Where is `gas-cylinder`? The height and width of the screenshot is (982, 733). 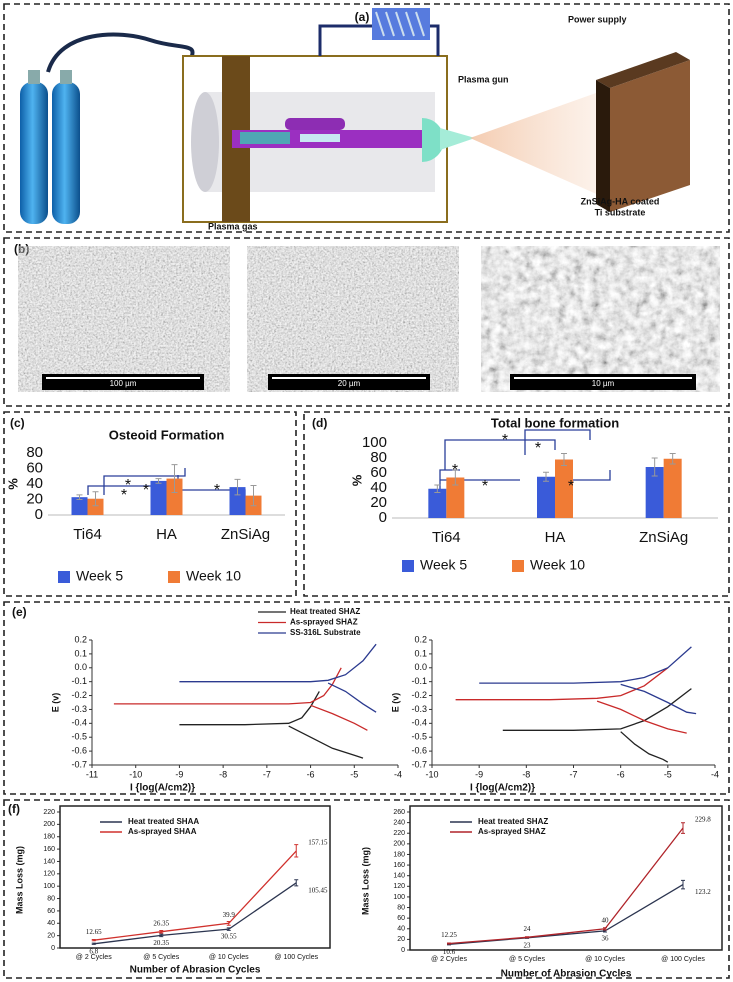
gas-cylinder is located at coordinates (34, 153).